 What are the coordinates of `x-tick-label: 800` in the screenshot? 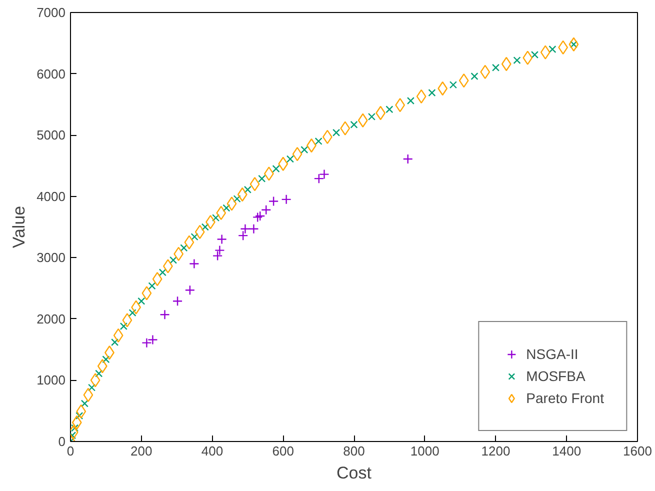 It's located at (354, 451).